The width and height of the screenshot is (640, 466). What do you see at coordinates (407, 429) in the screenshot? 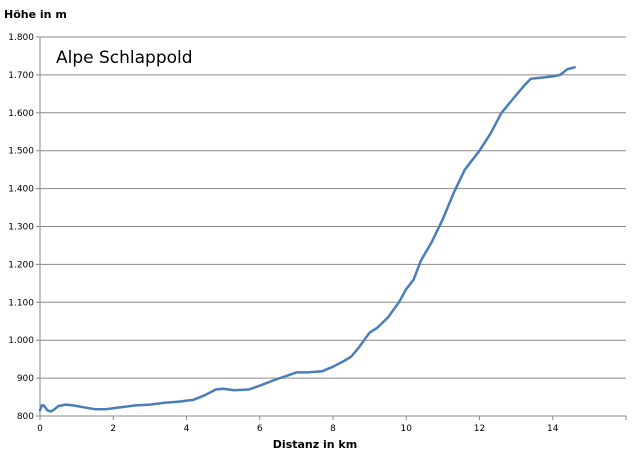
I see `x-tick-label: 10` at bounding box center [407, 429].